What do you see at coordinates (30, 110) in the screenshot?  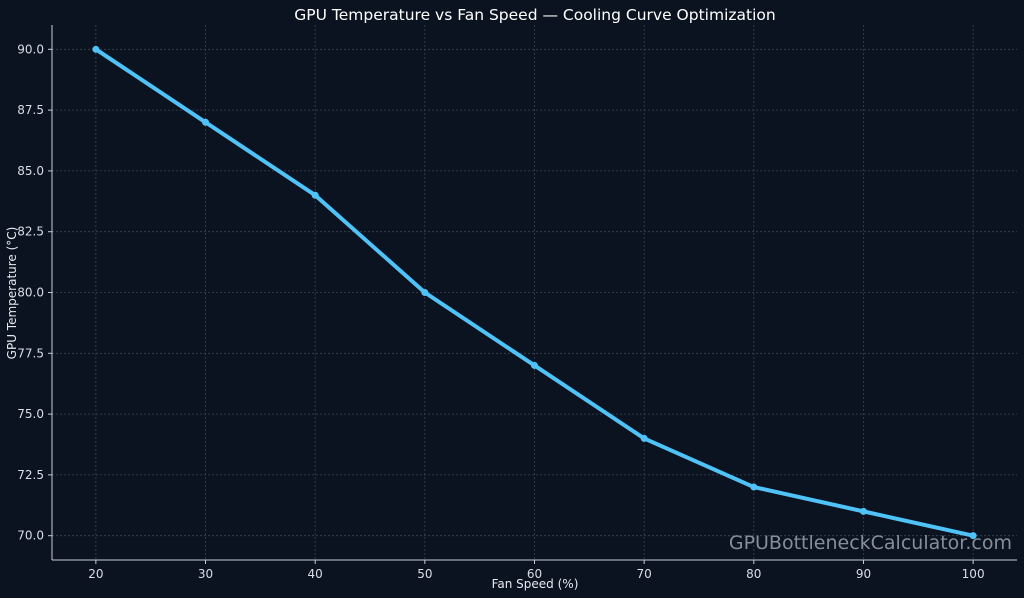 I see `y-tick-label: 87.5` at bounding box center [30, 110].